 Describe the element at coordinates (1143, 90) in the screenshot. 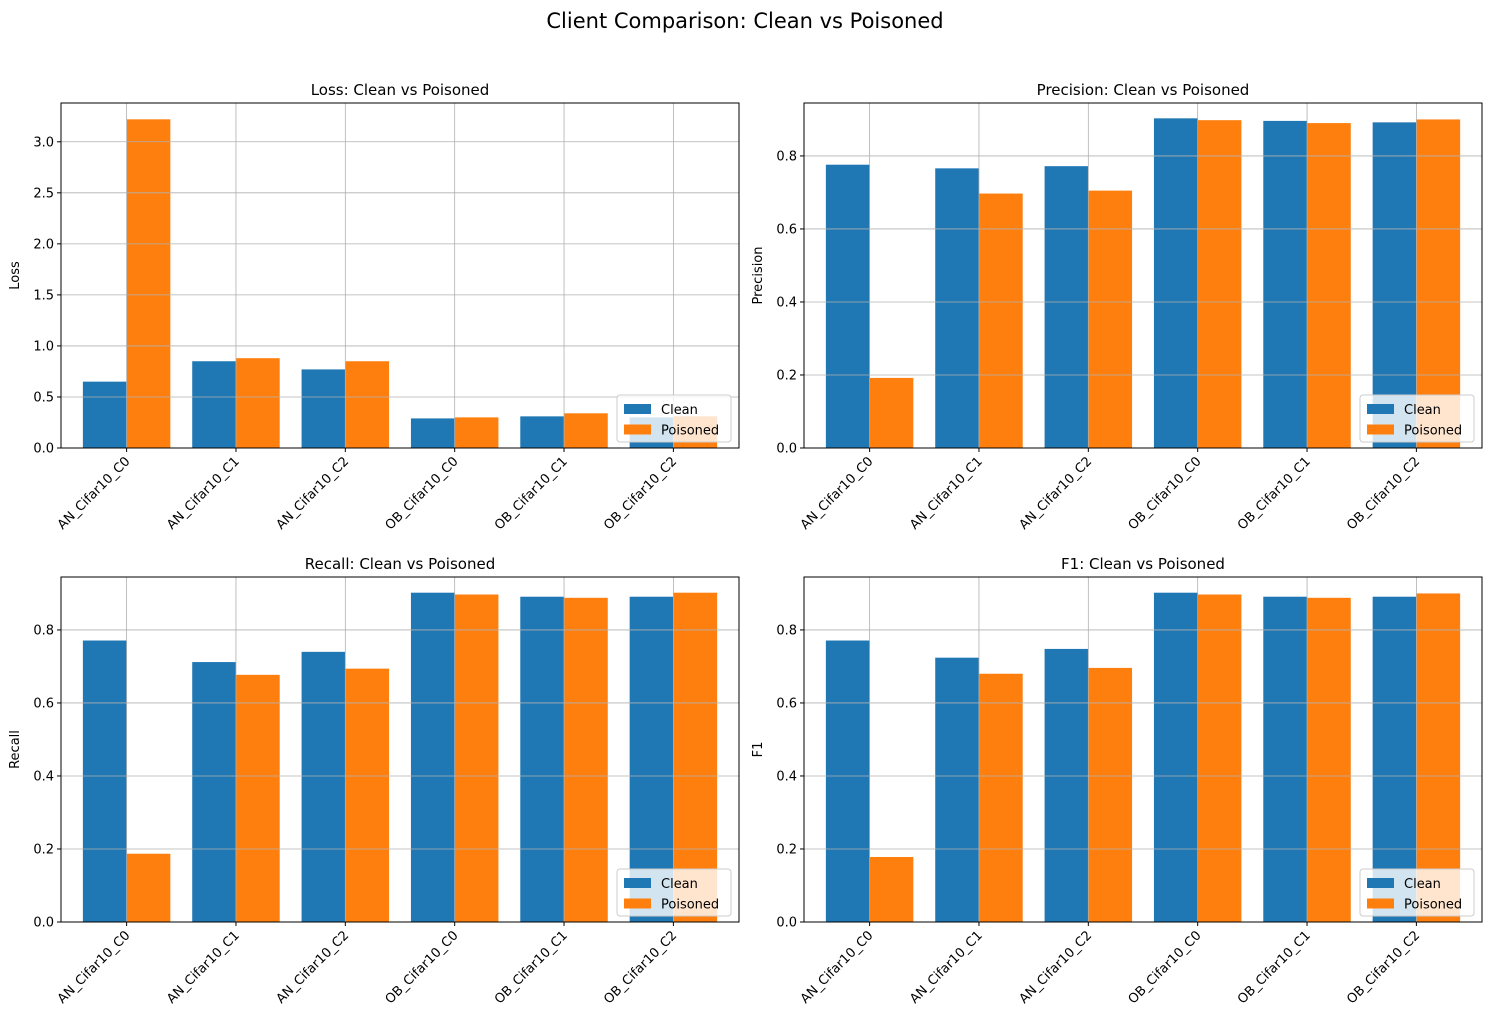

I see `panel-title: Precision: Clean vs Poisoned` at that location.